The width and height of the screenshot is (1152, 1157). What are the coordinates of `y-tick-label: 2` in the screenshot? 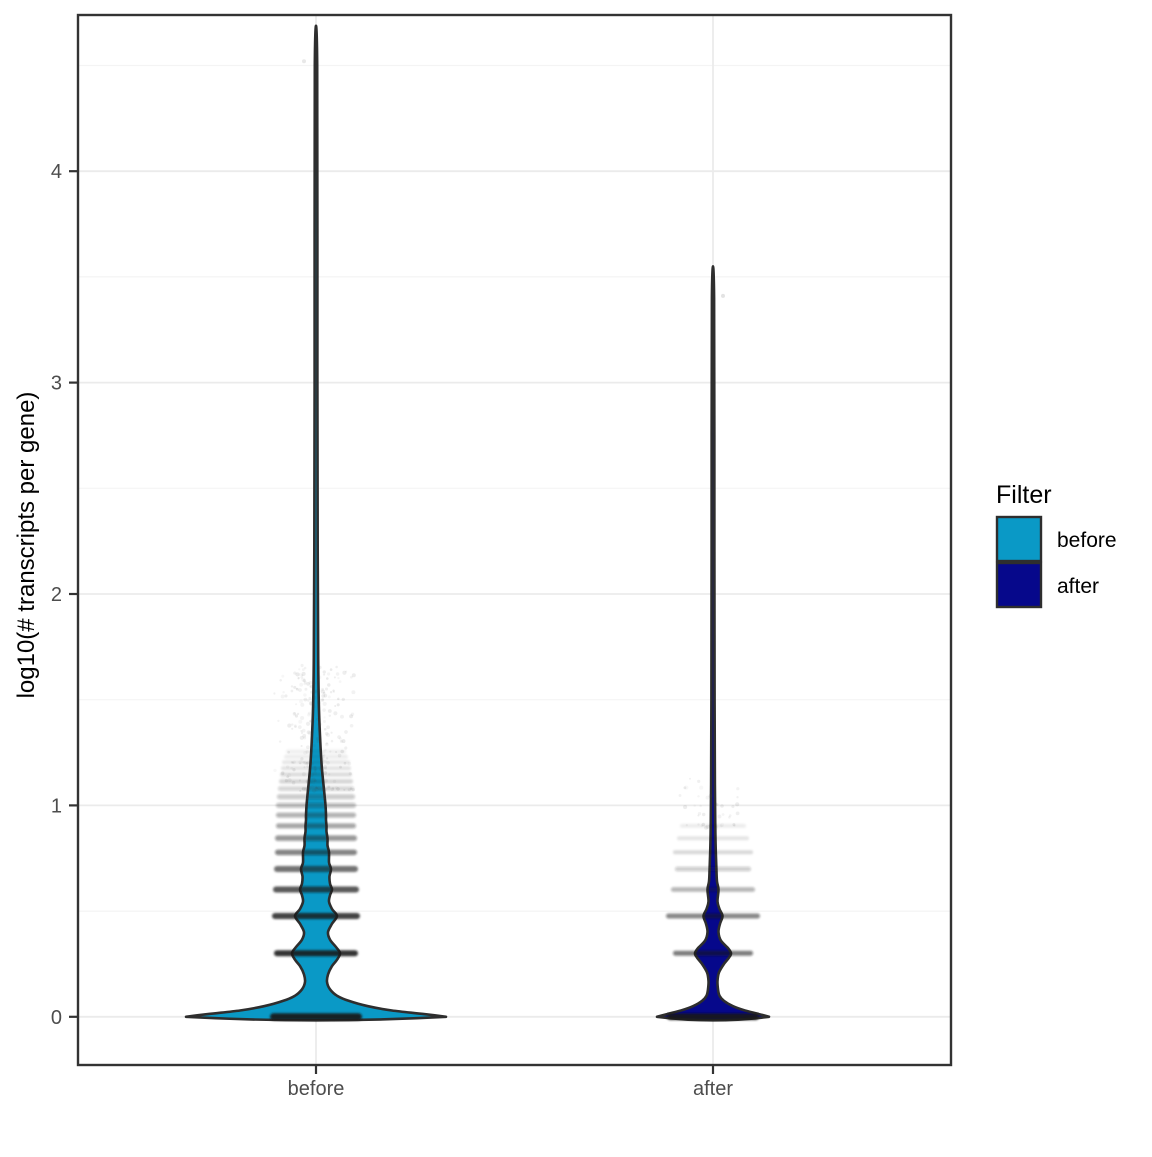 It's located at (56, 595).